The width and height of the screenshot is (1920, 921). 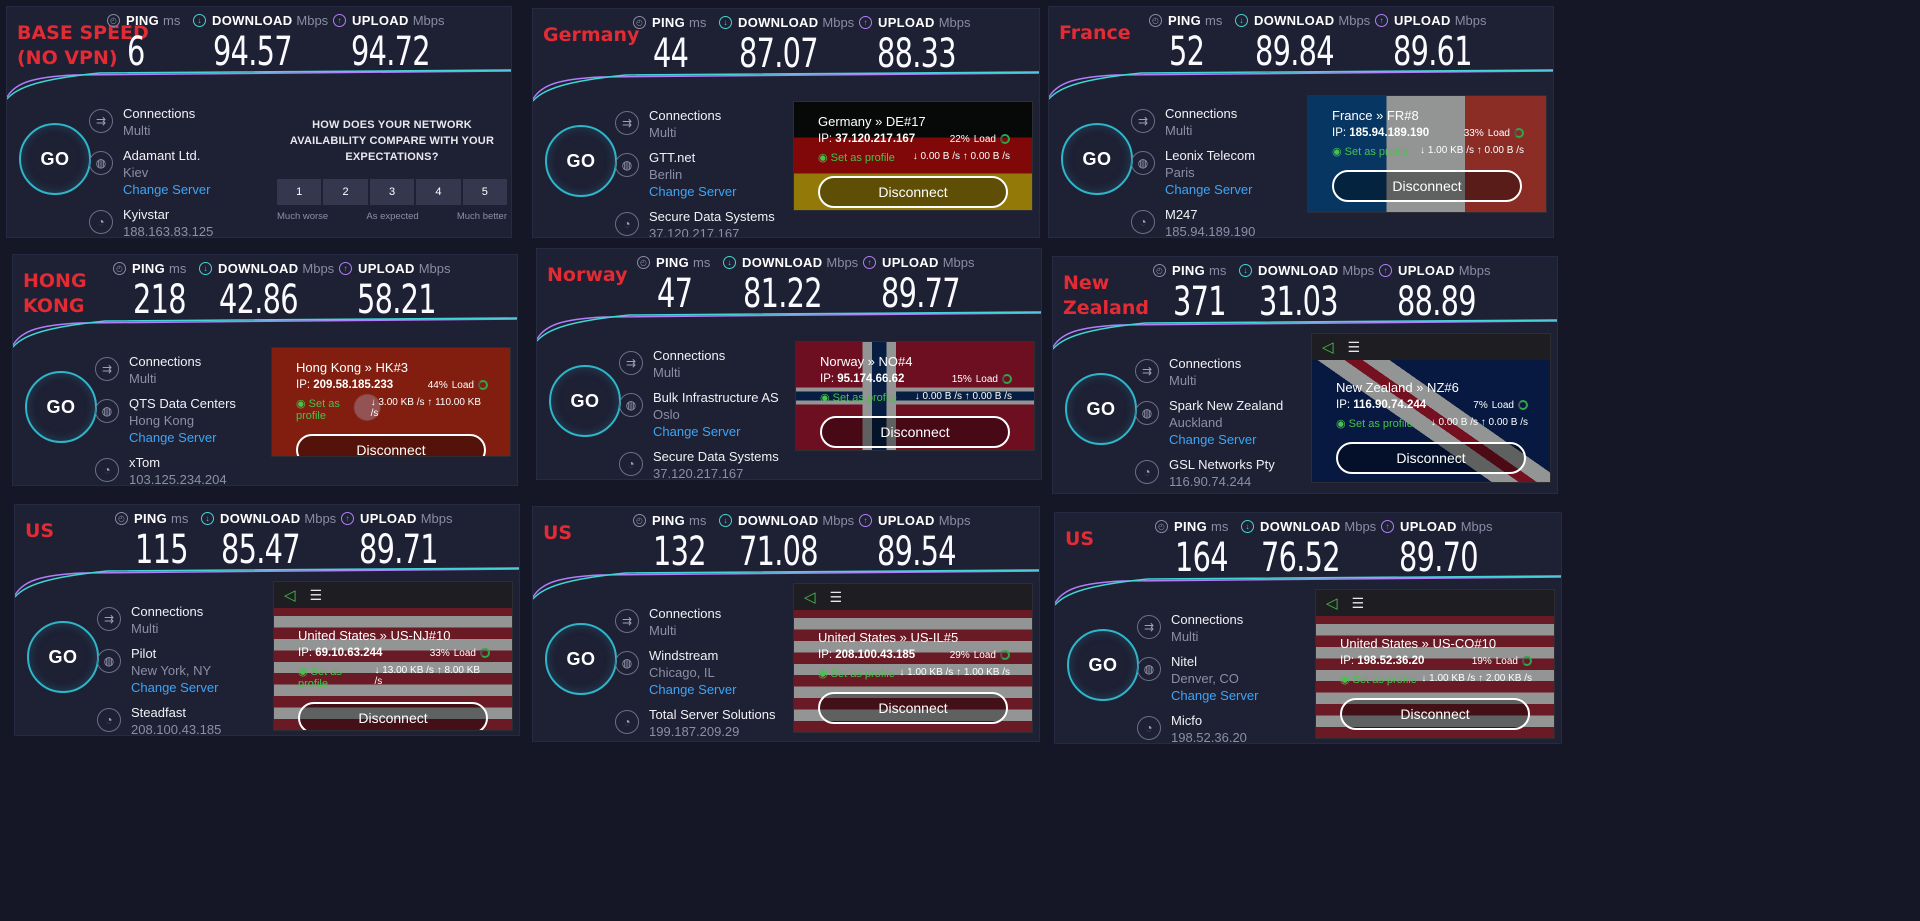 What do you see at coordinates (1439, 43) in the screenshot?
I see `upload-metric: ↑ UPLOAD Mbps 89.61` at bounding box center [1439, 43].